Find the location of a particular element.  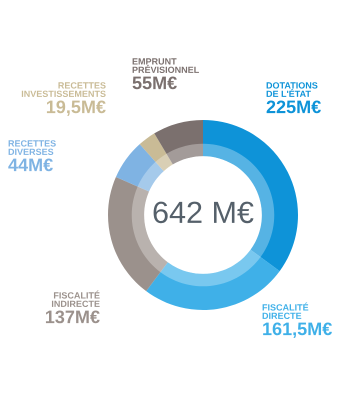

data-label: 225M€ is located at coordinates (293, 107).